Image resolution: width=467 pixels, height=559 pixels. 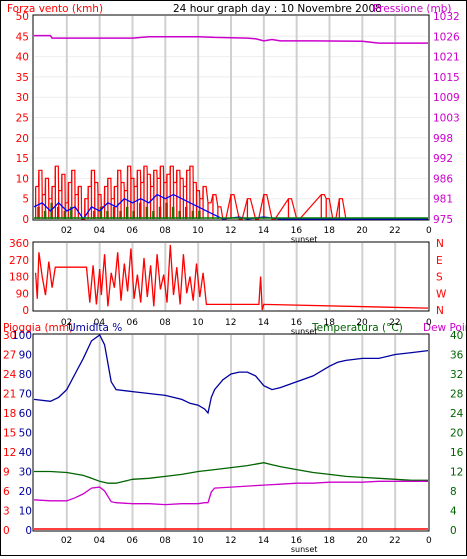 I want to click on pressure-line, so click(x=231, y=39).